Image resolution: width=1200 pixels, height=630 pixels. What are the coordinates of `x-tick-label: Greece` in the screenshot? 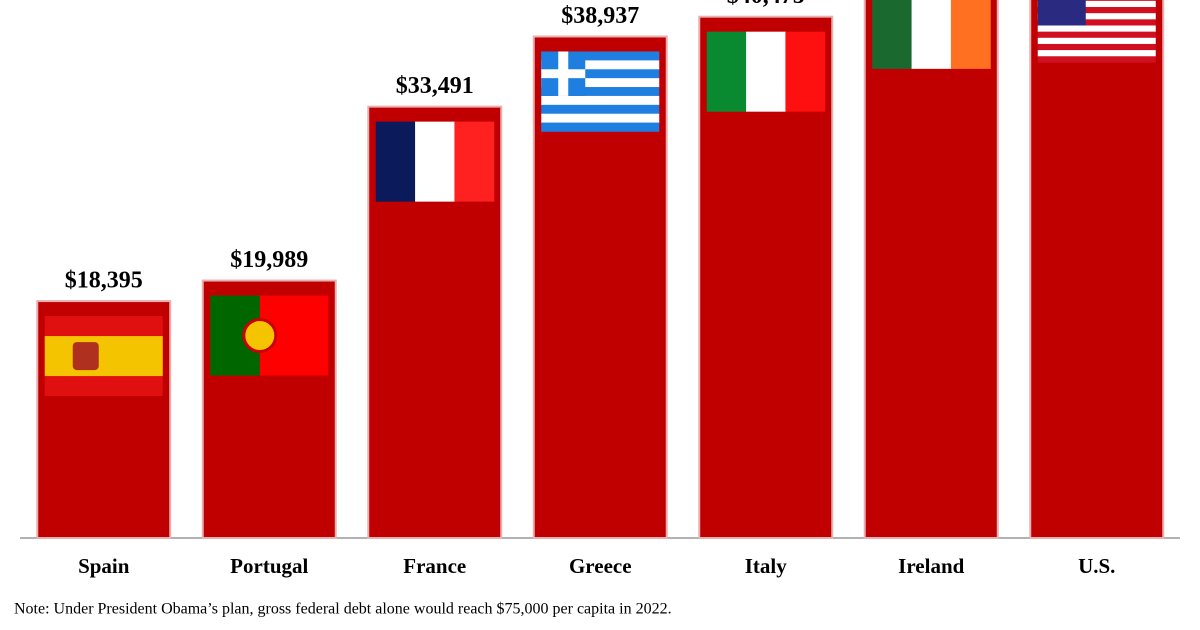 It's located at (600, 566).